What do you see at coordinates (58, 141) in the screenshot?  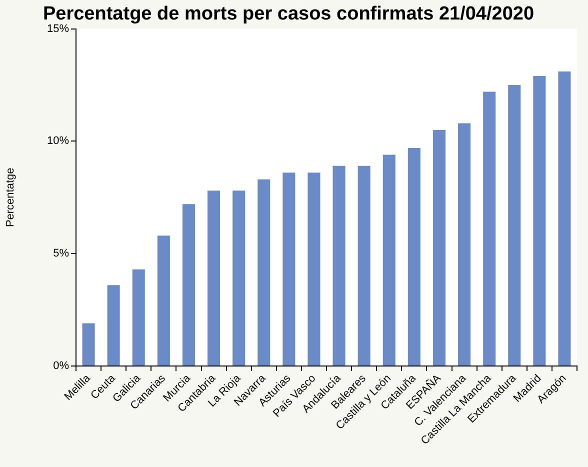 I see `y-tick-label: 10%` at bounding box center [58, 141].